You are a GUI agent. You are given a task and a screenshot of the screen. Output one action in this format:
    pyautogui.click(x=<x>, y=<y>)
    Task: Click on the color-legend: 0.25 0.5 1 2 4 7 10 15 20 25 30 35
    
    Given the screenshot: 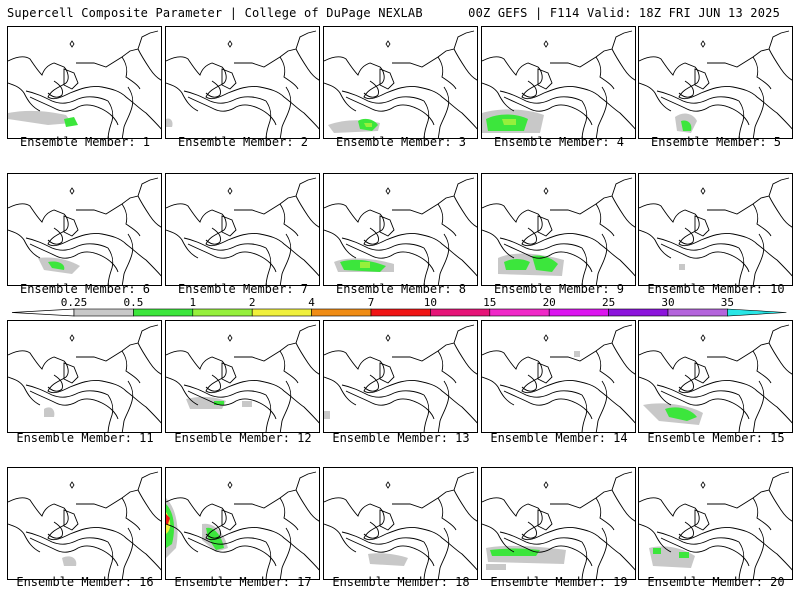 What is the action you would take?
    pyautogui.click(x=399, y=306)
    